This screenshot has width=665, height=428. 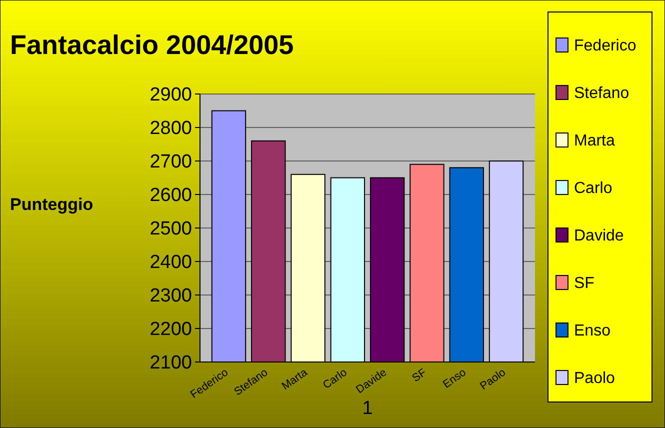 What do you see at coordinates (52, 204) in the screenshot?
I see `y-axis-title: Punteggio` at bounding box center [52, 204].